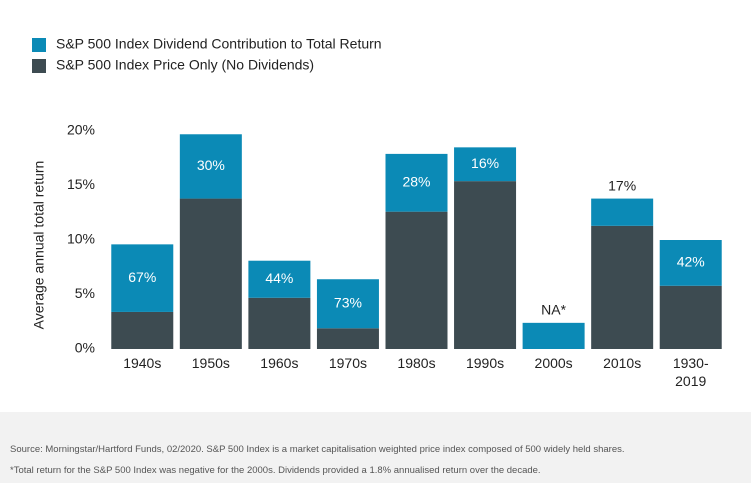  Describe the element at coordinates (416, 363) in the screenshot. I see `x-tick-label: 1980s` at that location.